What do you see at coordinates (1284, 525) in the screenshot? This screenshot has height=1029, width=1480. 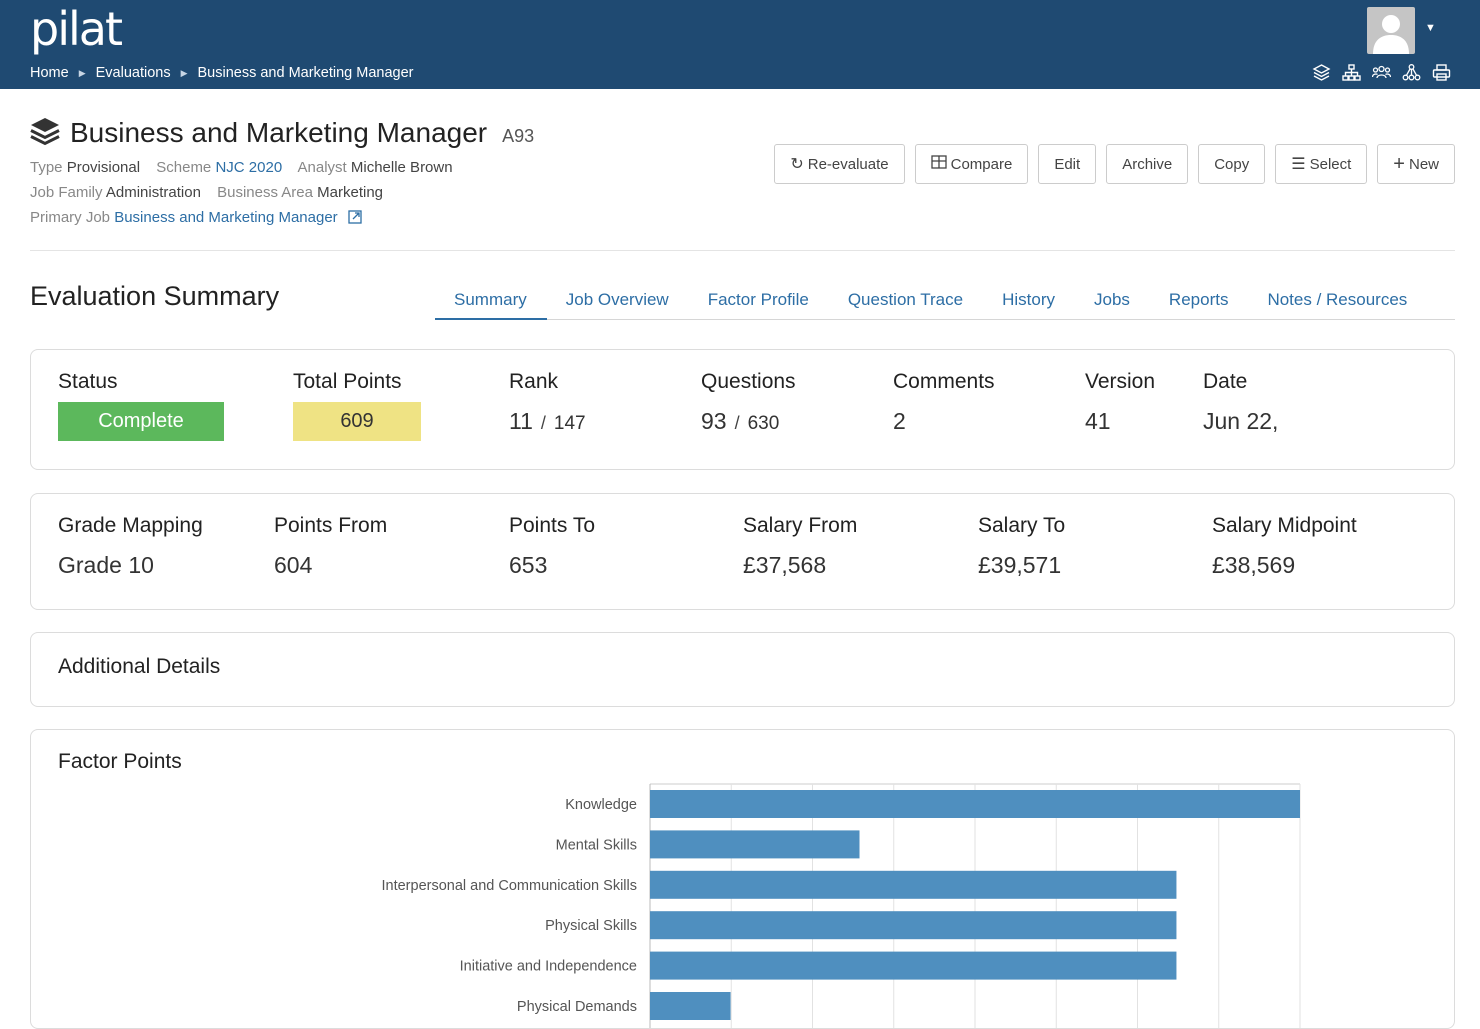 I see `salary-midpoint-label: Salary Midpoint` at bounding box center [1284, 525].